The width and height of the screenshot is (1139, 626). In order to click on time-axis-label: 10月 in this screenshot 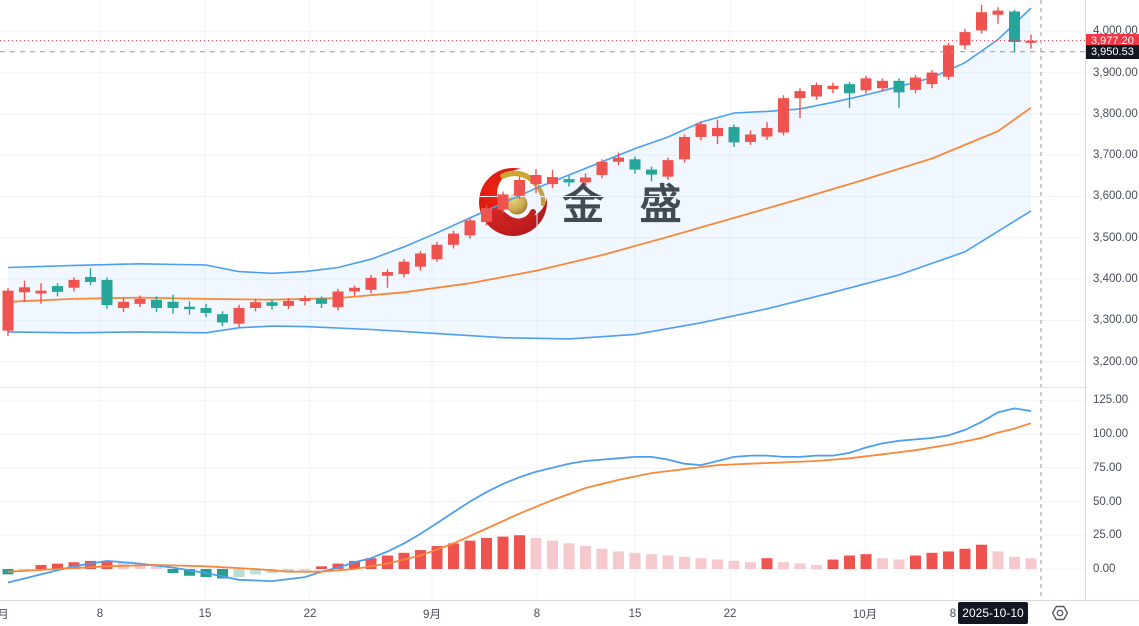, I will do `click(865, 615)`.